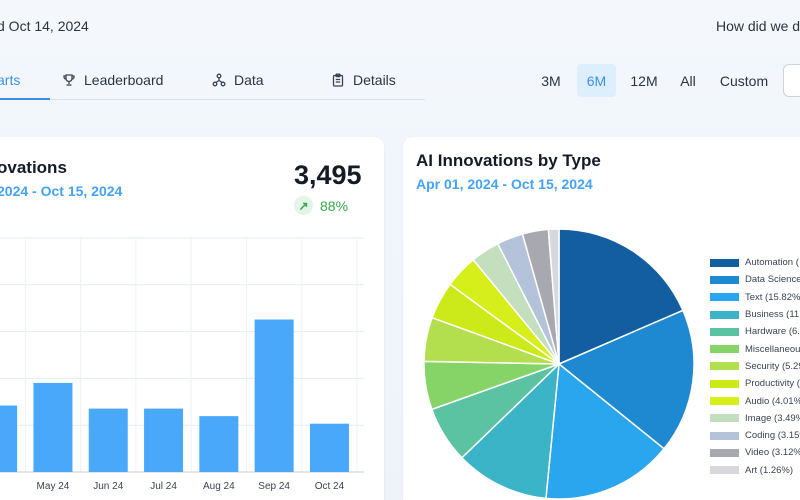 The image size is (800, 500). I want to click on legend-item: Productivity (, so click(755, 383).